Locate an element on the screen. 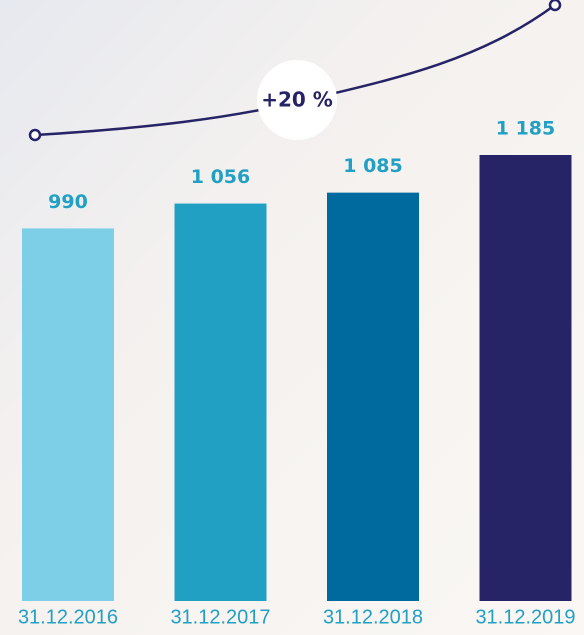 The height and width of the screenshot is (635, 584). curve-start is located at coordinates (35, 135).